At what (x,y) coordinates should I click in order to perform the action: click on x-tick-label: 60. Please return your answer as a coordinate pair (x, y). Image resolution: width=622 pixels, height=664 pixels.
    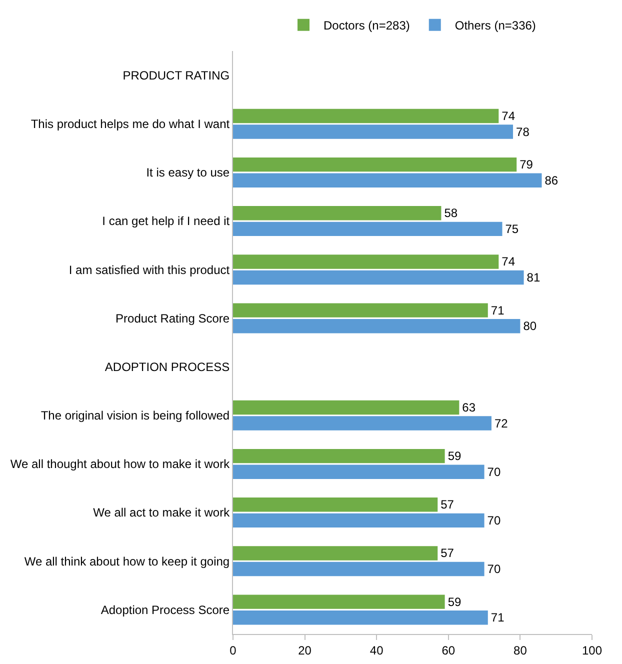
    Looking at the image, I should click on (449, 650).